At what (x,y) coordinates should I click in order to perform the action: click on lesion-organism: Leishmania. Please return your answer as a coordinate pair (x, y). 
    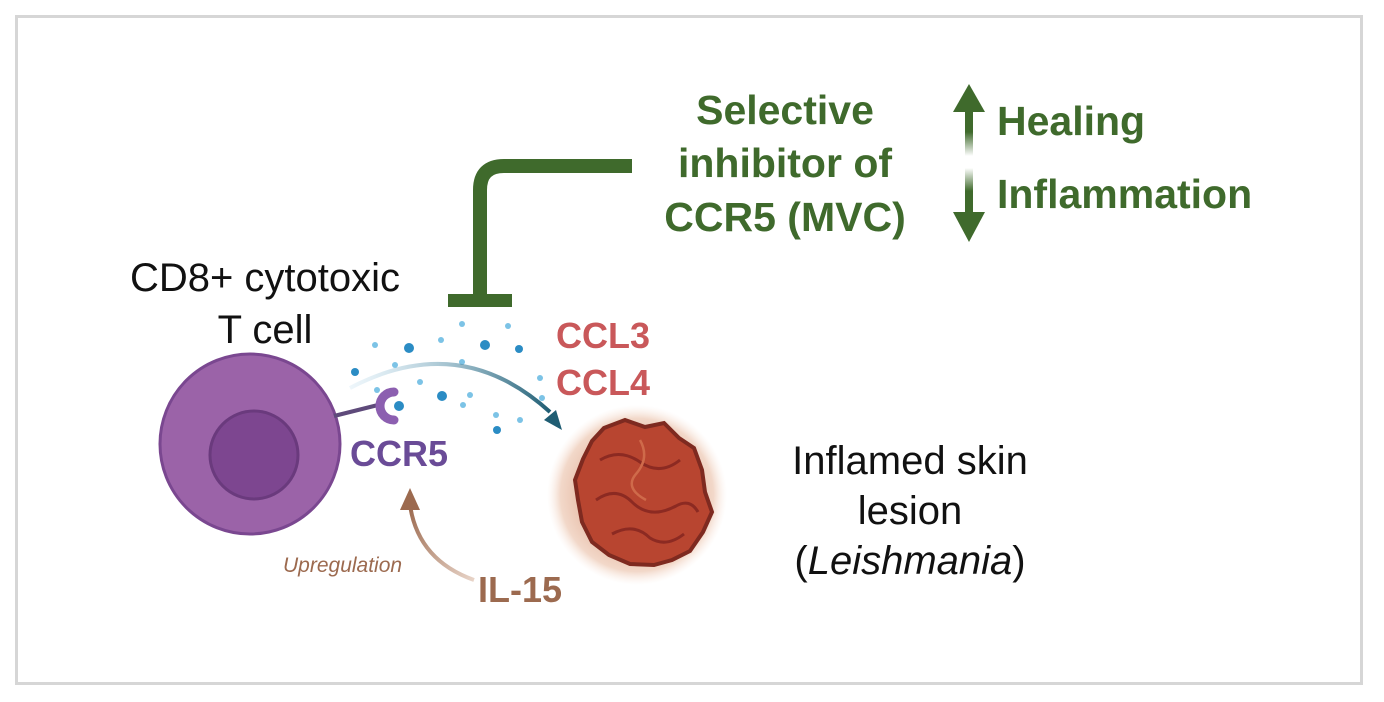
    Looking at the image, I should click on (910, 561).